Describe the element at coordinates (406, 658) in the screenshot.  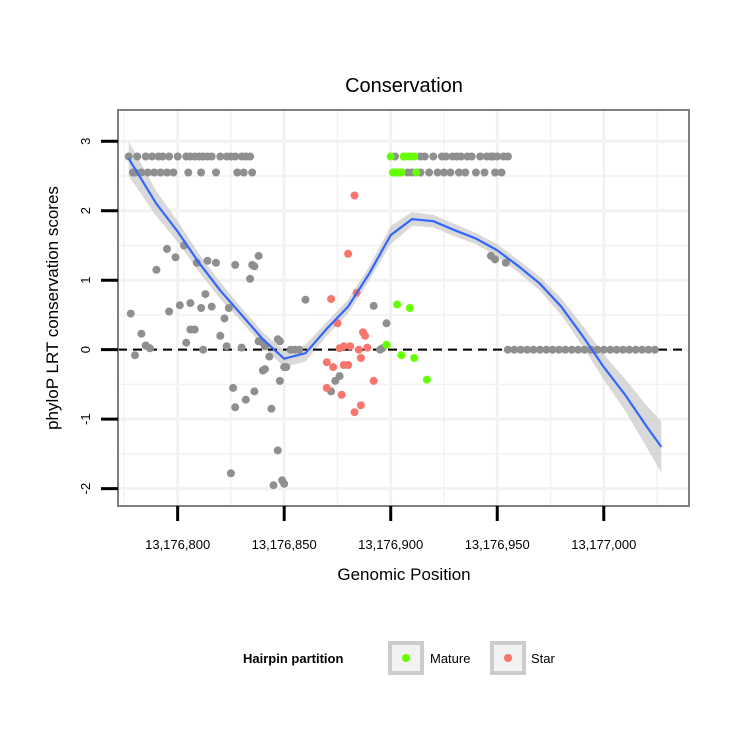
I see `legend-swatch-mature` at that location.